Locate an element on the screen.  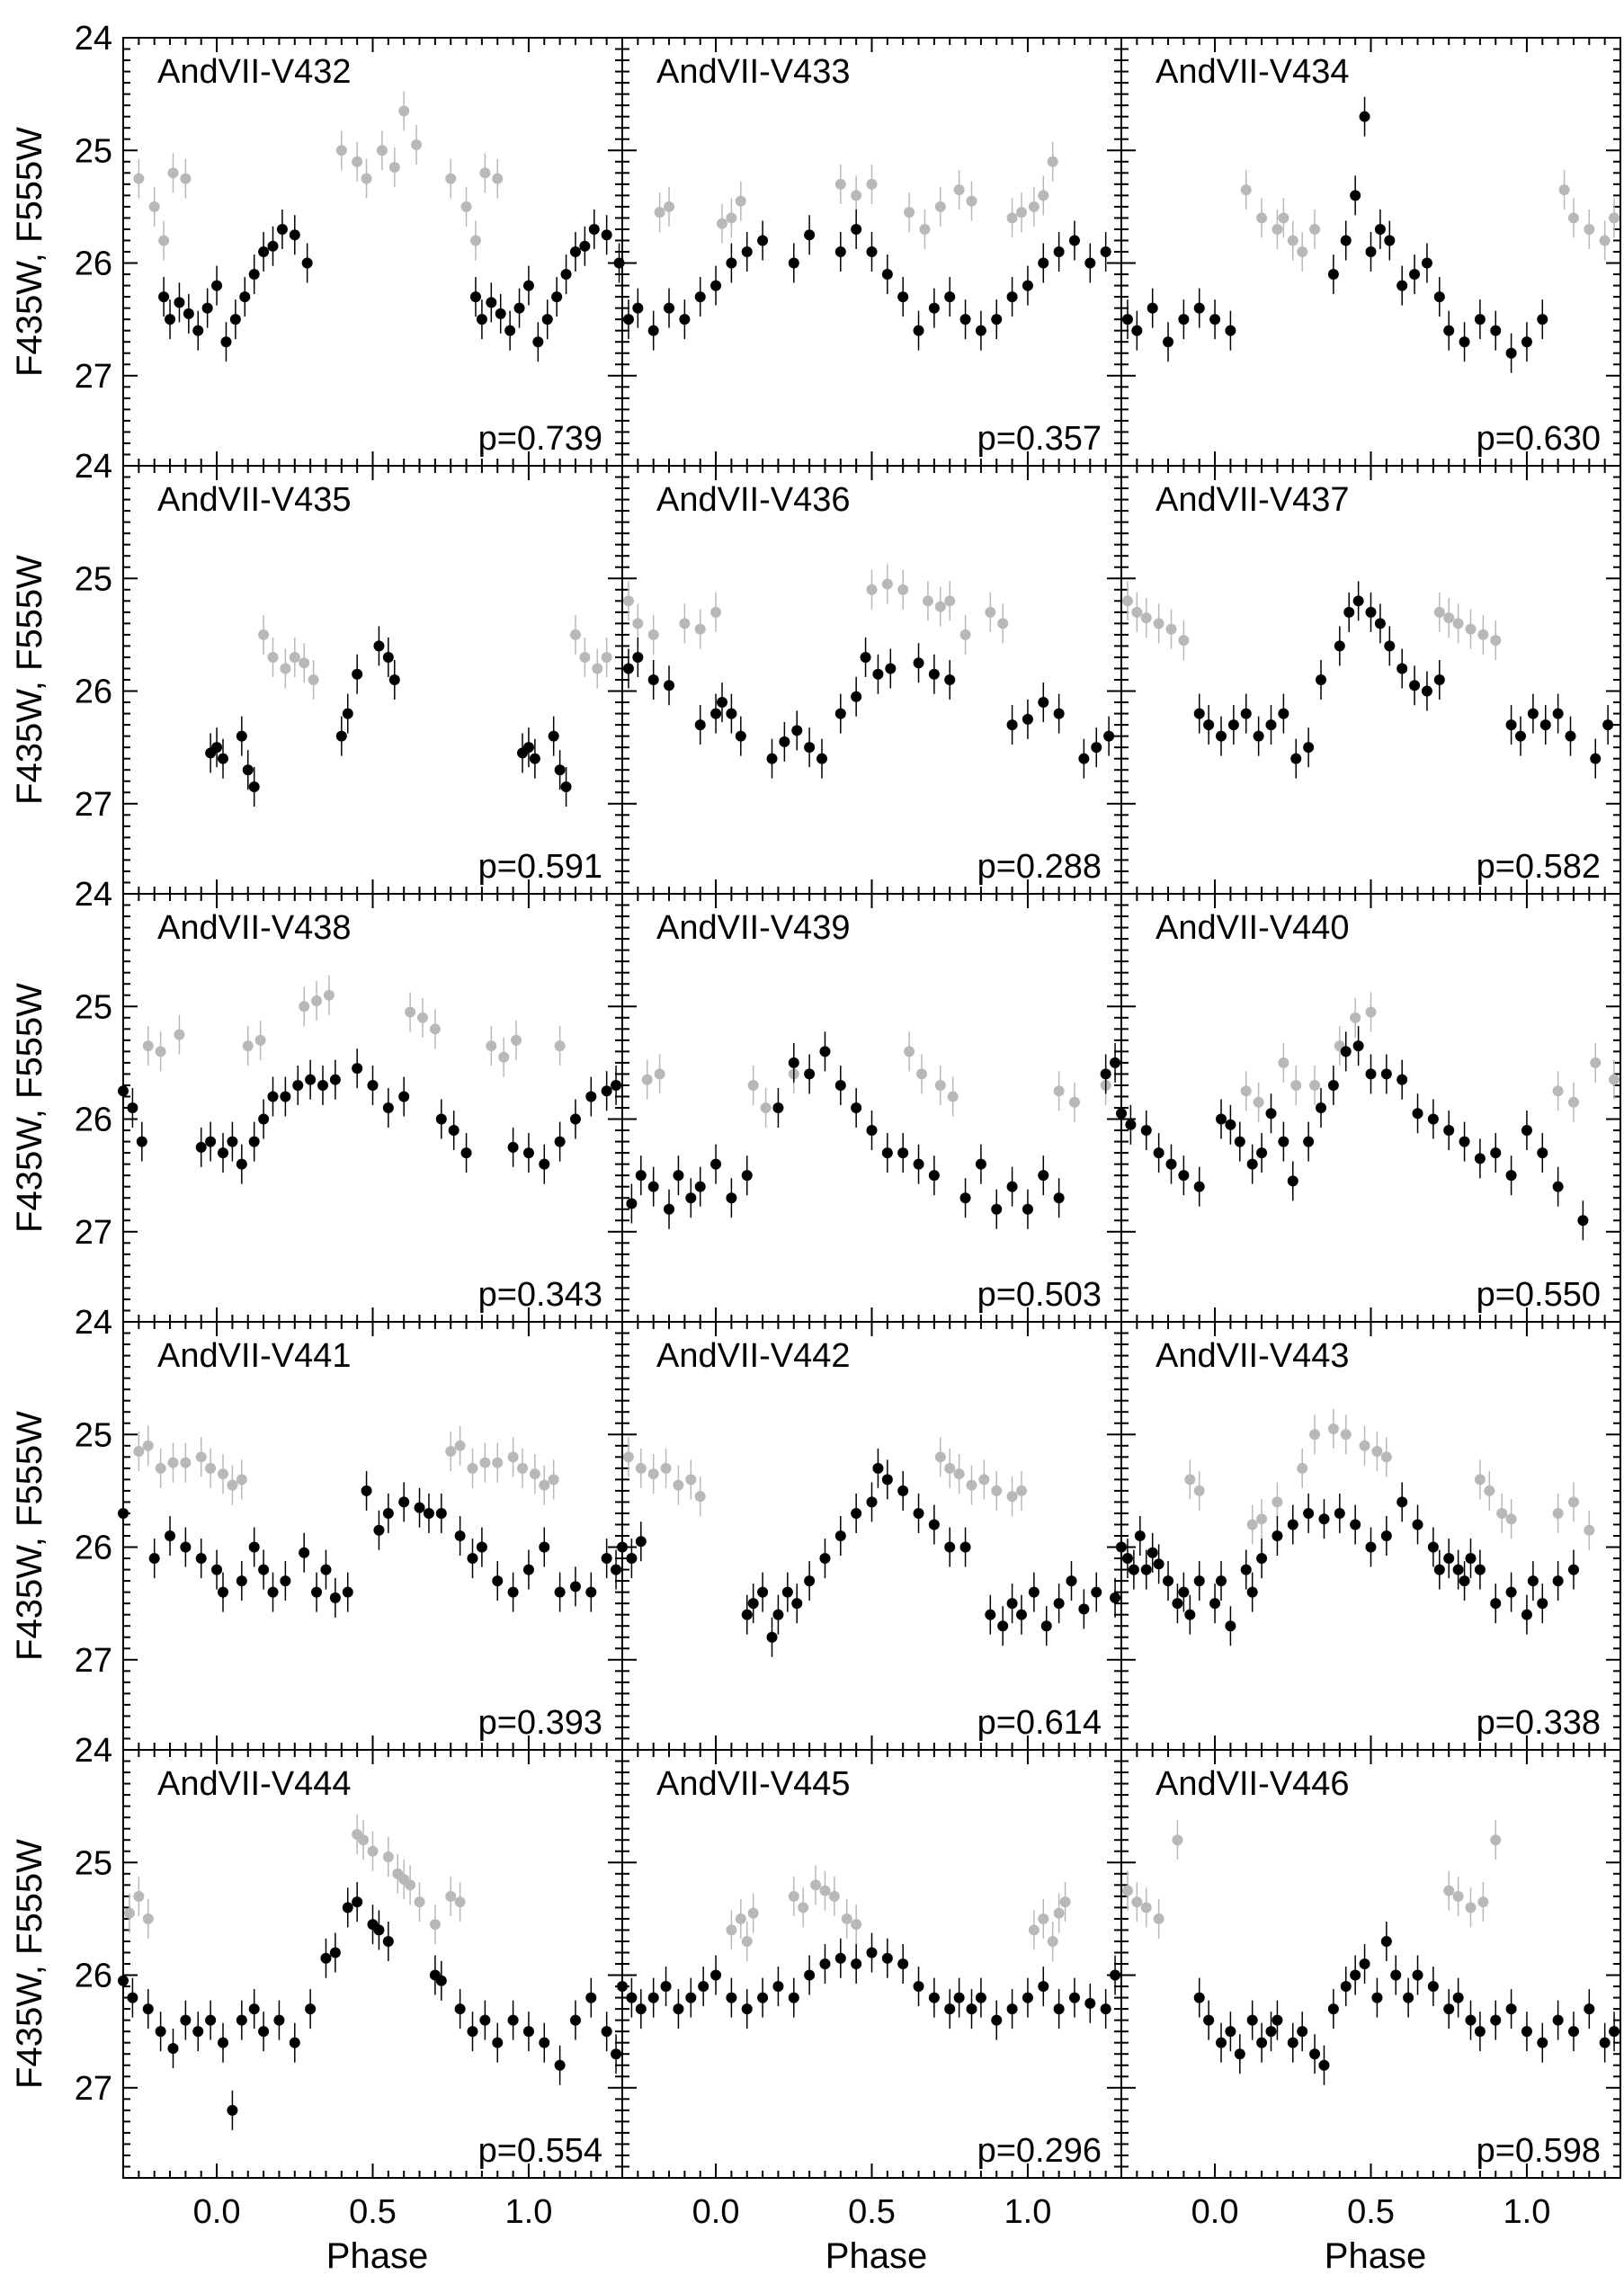
light-curve-panel: 24 25 26 27 AndVII-V438 p=0.343 is located at coordinates (349, 1099).